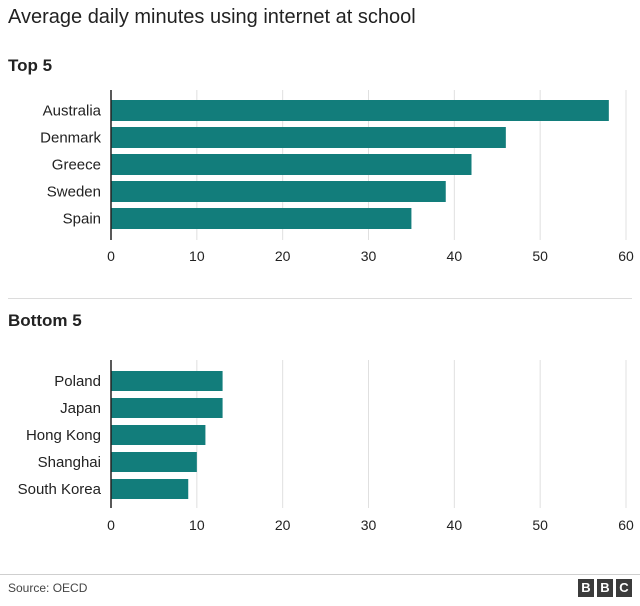 The image size is (640, 606). Describe the element at coordinates (72, 111) in the screenshot. I see `category-label: Australia` at that location.